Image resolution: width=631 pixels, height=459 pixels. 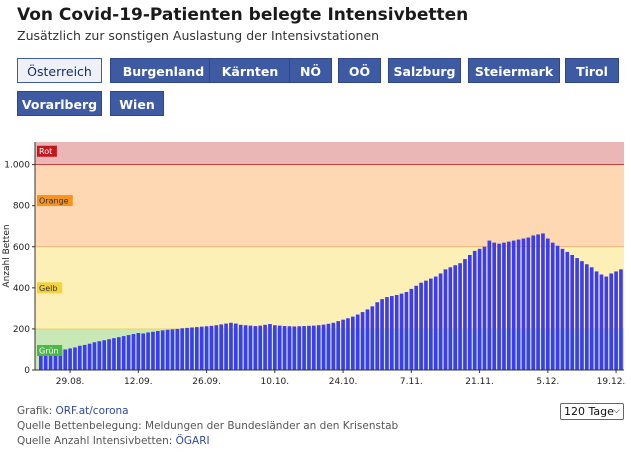 What do you see at coordinates (36, 411) in the screenshot?
I see `footer-grafik-label: Grafik:` at bounding box center [36, 411].